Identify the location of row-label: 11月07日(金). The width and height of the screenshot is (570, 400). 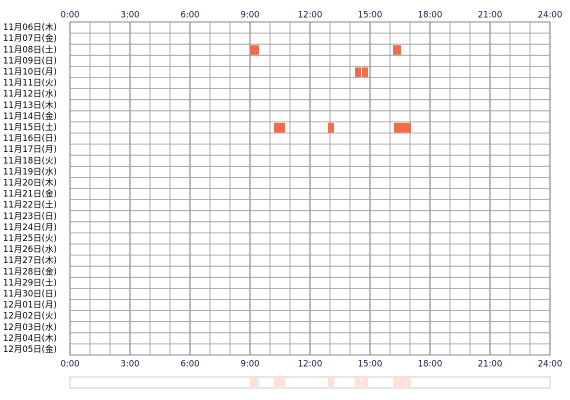
(30, 38).